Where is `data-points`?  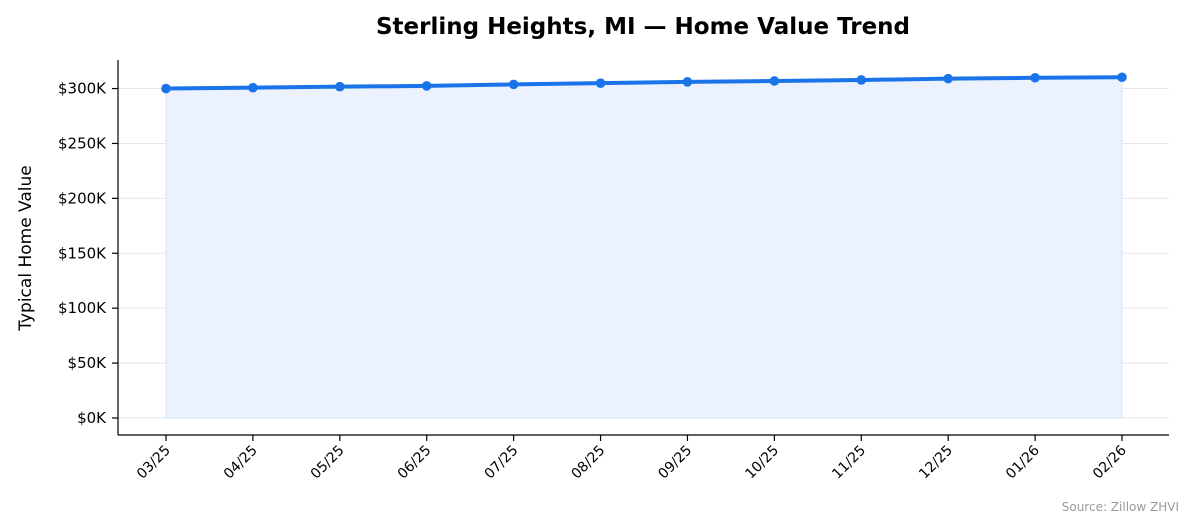
data-points is located at coordinates (644, 83).